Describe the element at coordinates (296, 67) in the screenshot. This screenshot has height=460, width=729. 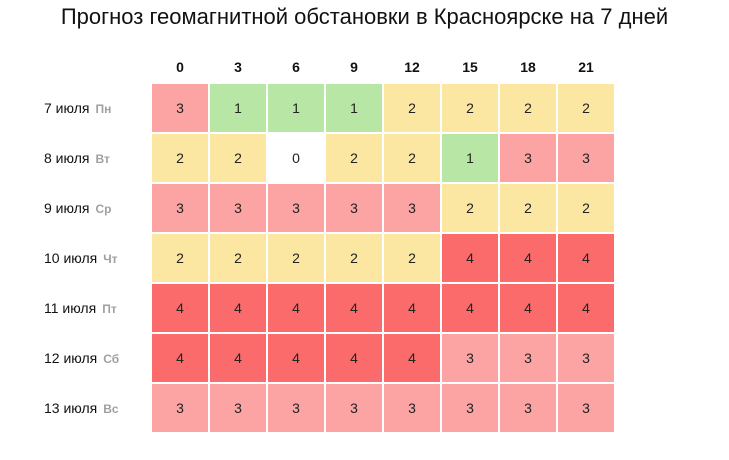
I see `column-header-6: 6` at that location.